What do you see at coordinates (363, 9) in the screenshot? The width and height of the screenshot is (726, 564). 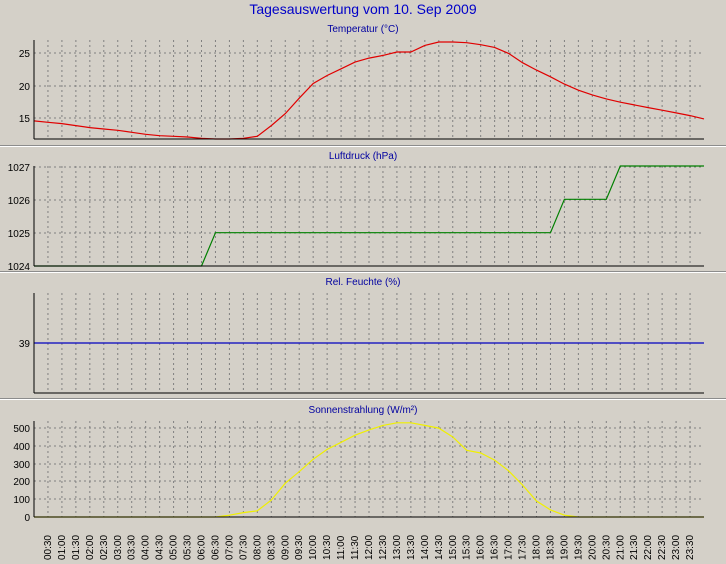 I see `report-title: Tagesauswertung vom 10. Sep 2009` at bounding box center [363, 9].